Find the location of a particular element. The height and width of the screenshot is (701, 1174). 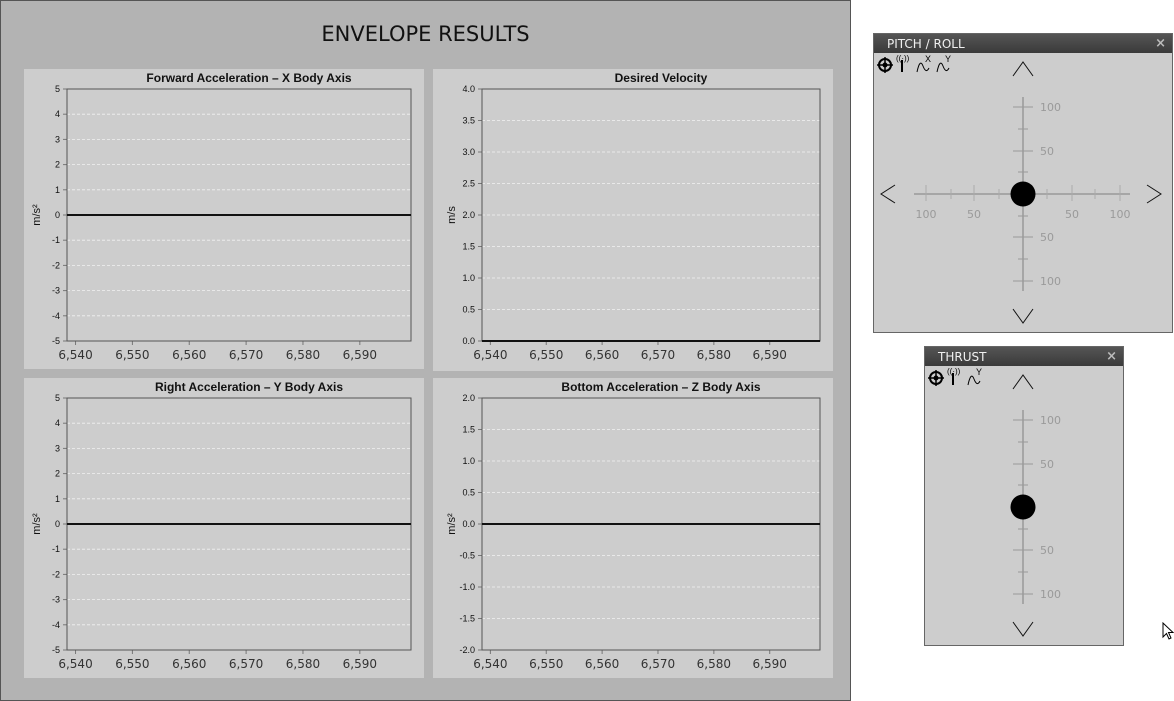

y-tick-label: 0.5 is located at coordinates (468, 493).